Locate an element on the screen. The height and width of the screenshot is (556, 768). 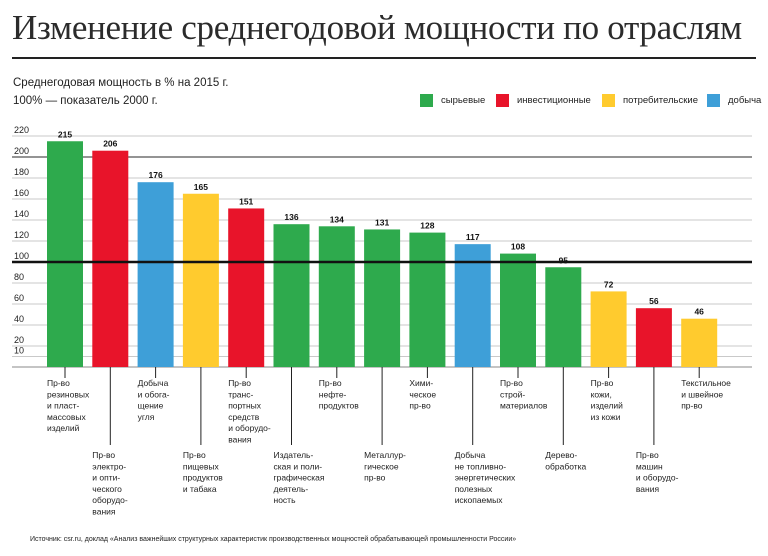
category-label-8-line-2: гическое is located at coordinates (381, 466).